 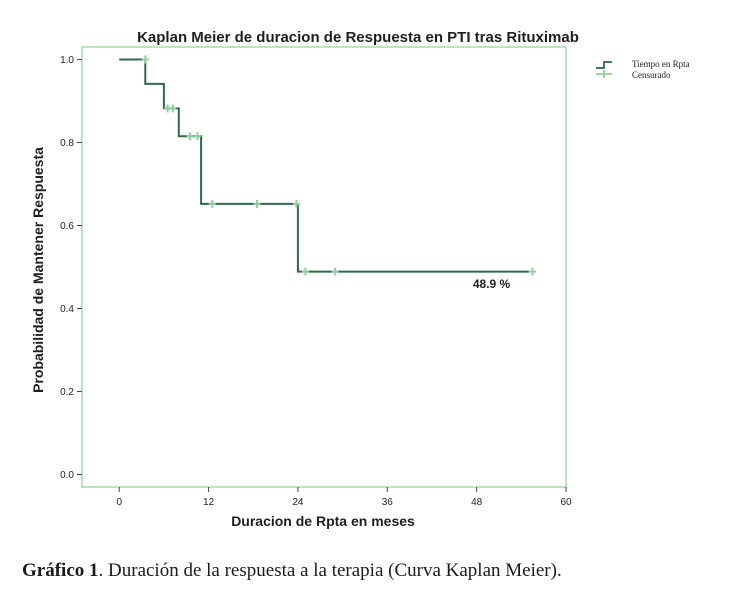 What do you see at coordinates (388, 502) in the screenshot?
I see `x-tick-label: 36` at bounding box center [388, 502].